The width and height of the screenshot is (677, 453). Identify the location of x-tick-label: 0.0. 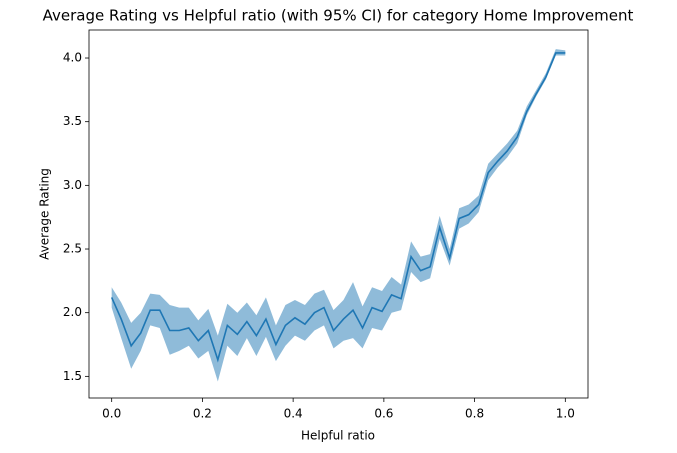
(111, 414).